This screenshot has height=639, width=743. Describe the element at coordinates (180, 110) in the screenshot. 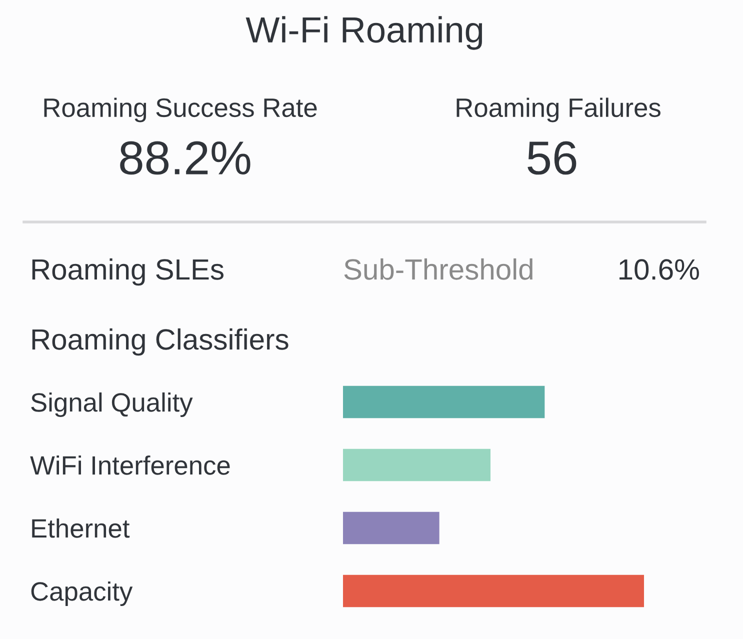

I see `text: Roaming Success Rate` at that location.